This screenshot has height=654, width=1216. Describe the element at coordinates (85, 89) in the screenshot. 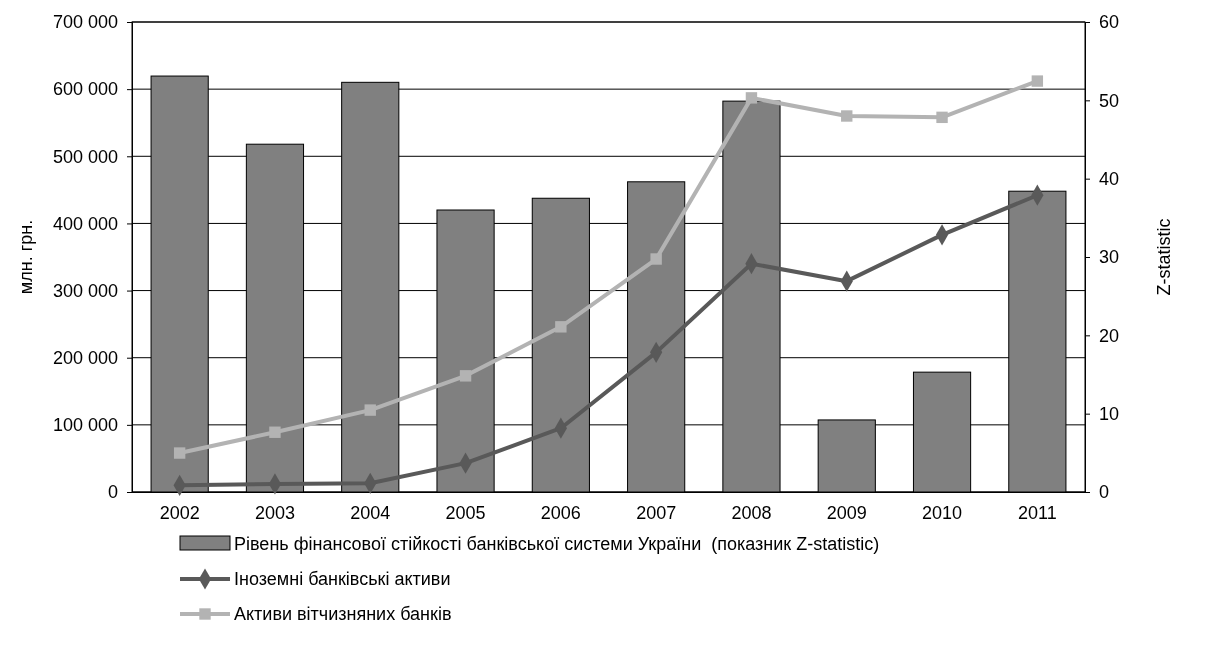

I see `y-tick-label: 600 000` at that location.